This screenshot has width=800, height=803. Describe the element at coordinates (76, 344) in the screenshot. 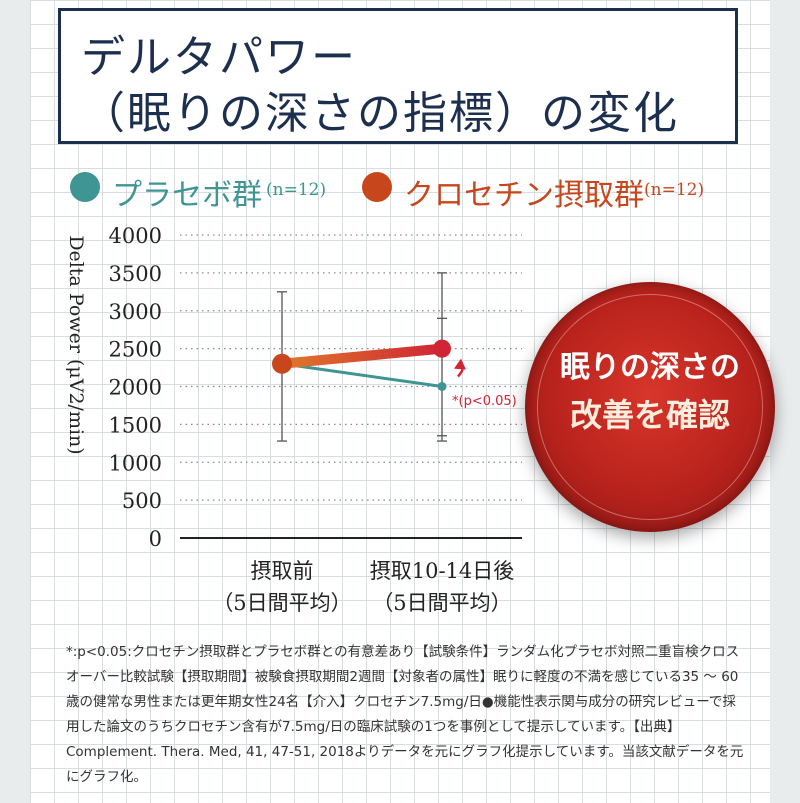

I see `y-axis-label: Delta Power (μV2/min)` at that location.